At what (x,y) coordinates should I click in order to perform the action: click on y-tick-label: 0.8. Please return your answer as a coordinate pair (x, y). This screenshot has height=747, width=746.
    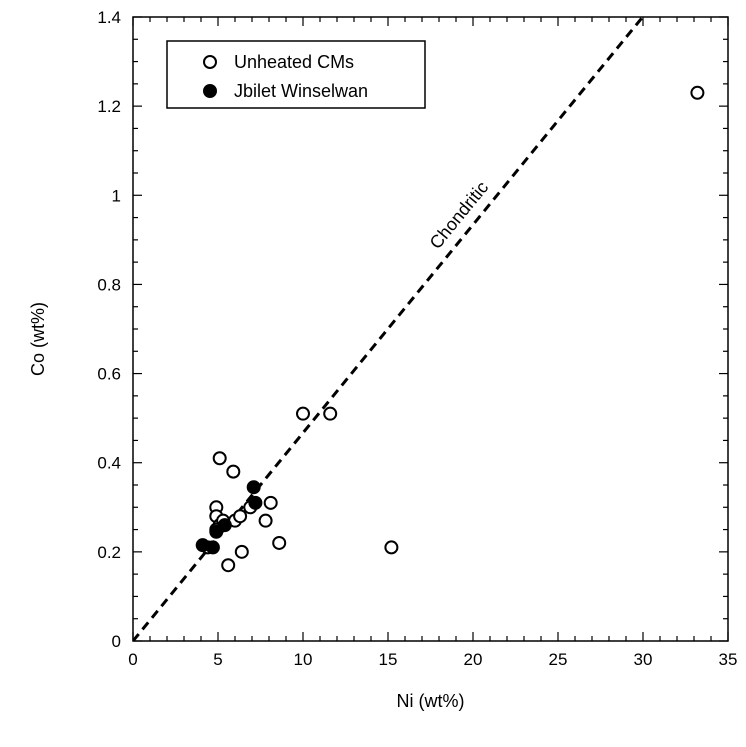
    Looking at the image, I should click on (109, 284).